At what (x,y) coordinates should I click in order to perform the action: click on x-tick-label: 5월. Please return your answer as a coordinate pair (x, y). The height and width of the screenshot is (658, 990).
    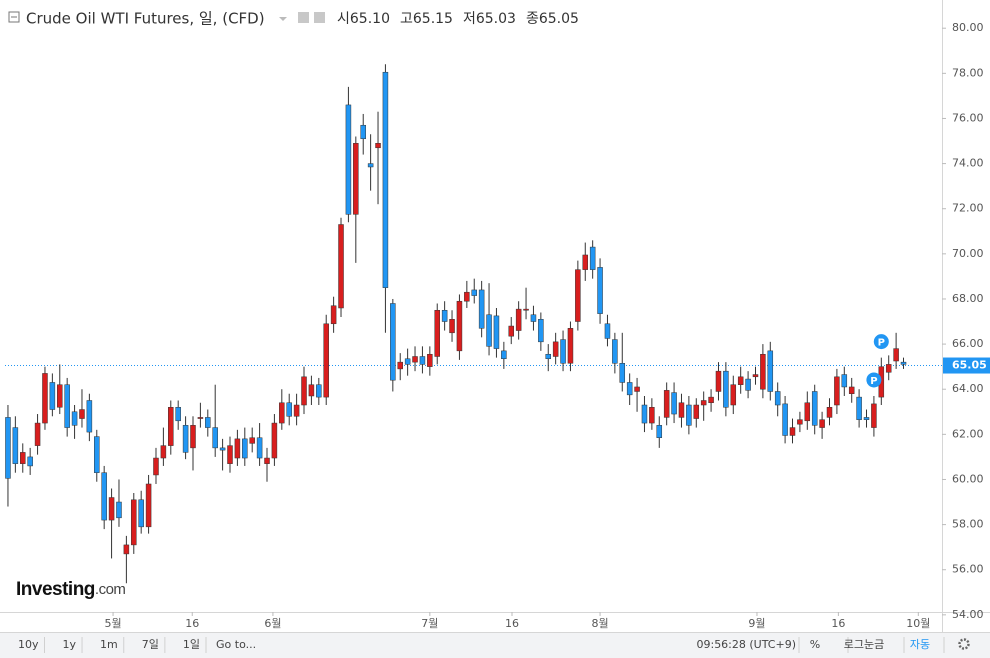
    Looking at the image, I should click on (112, 623).